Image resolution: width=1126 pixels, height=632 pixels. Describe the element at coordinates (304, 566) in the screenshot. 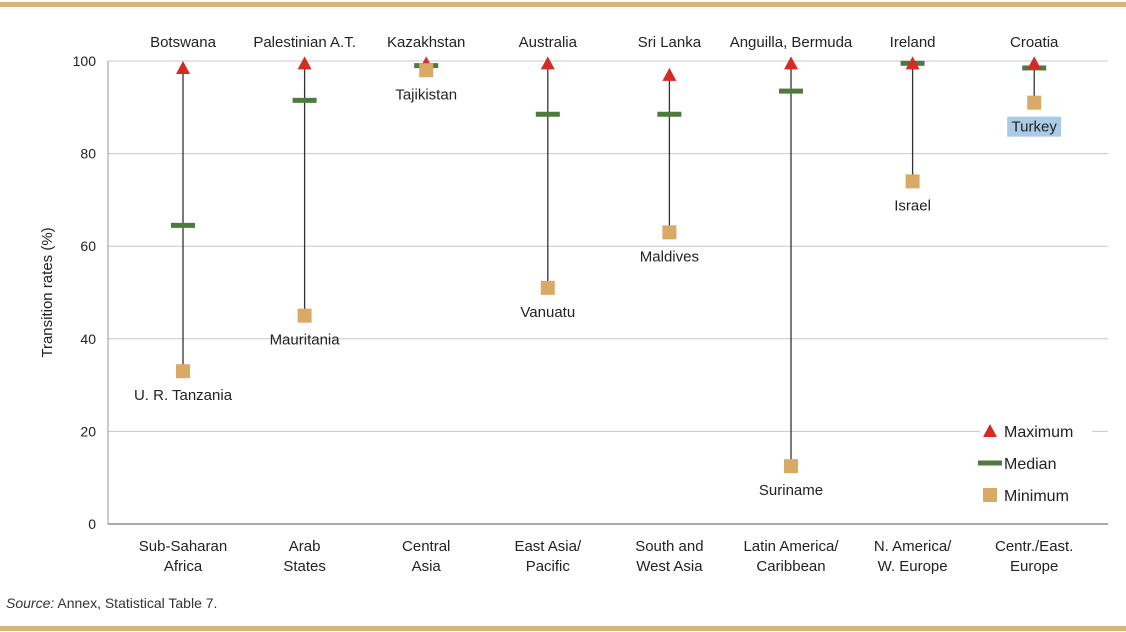

I see `x-tick-label: States` at that location.